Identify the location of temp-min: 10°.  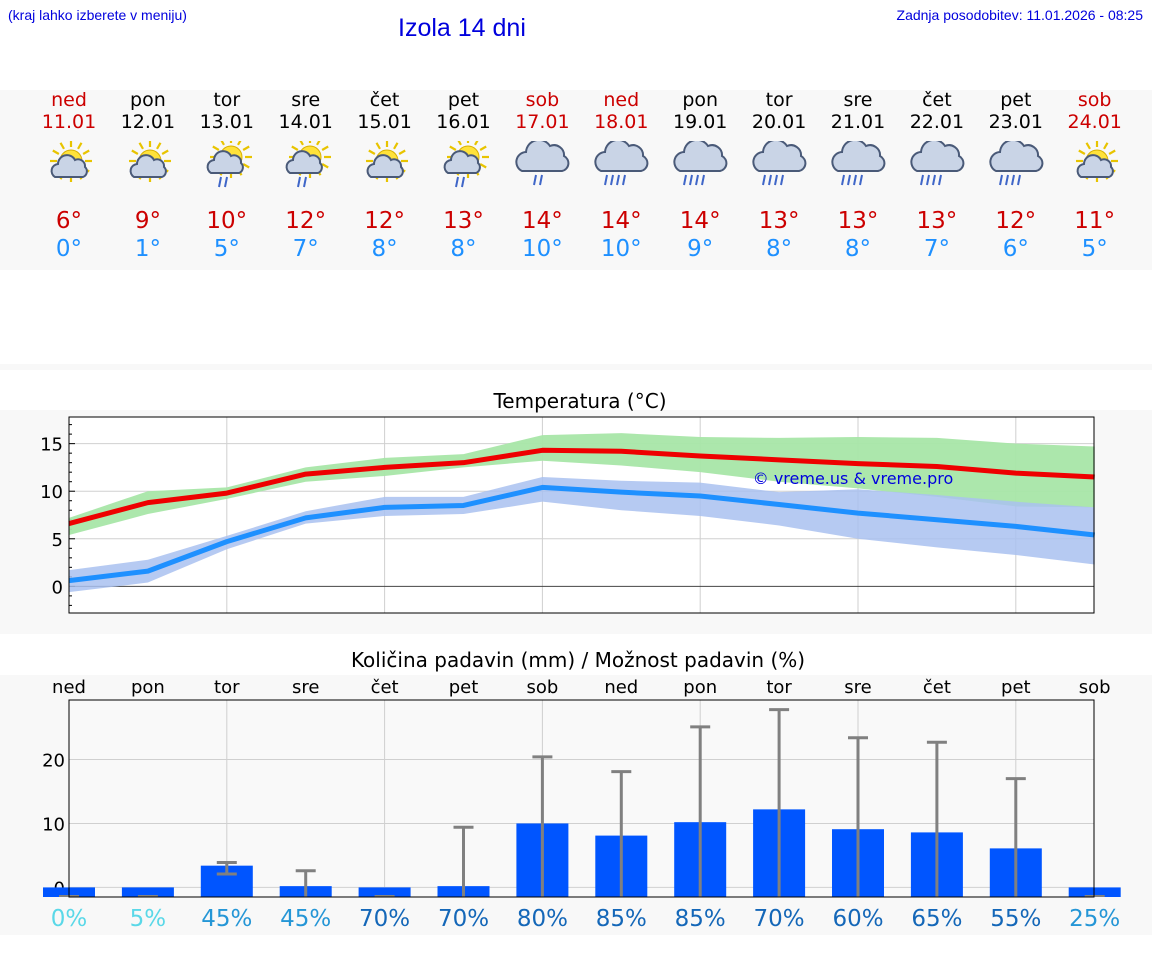
(542, 249).